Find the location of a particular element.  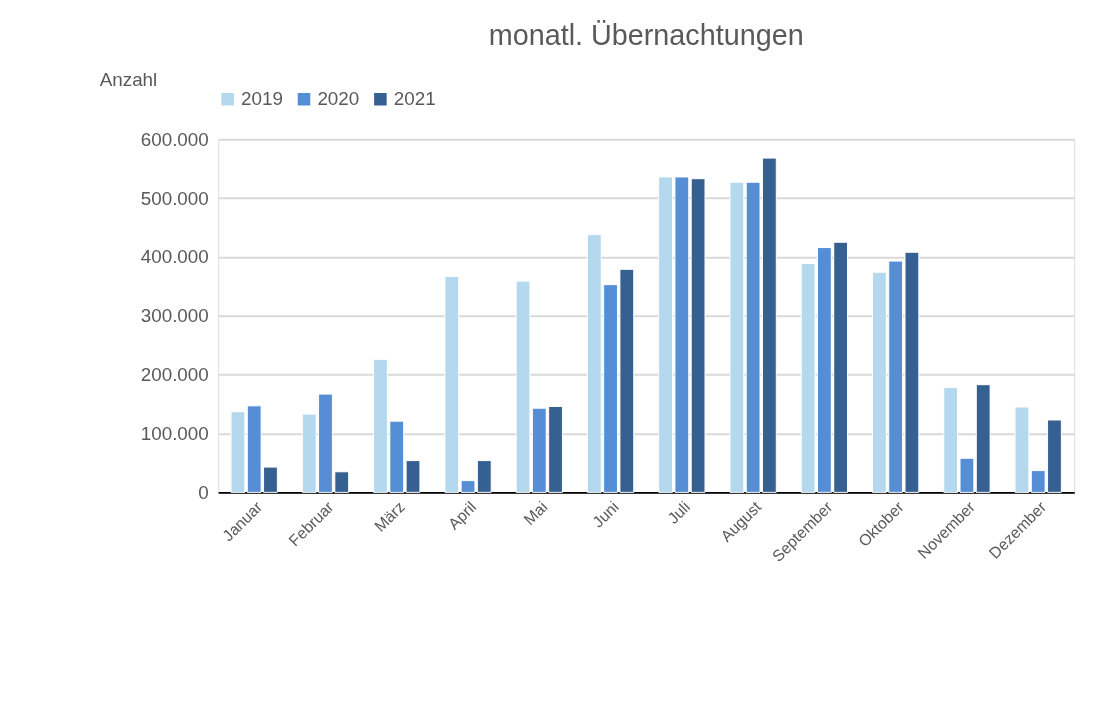

y-tick-label: 500.000 is located at coordinates (174, 198).